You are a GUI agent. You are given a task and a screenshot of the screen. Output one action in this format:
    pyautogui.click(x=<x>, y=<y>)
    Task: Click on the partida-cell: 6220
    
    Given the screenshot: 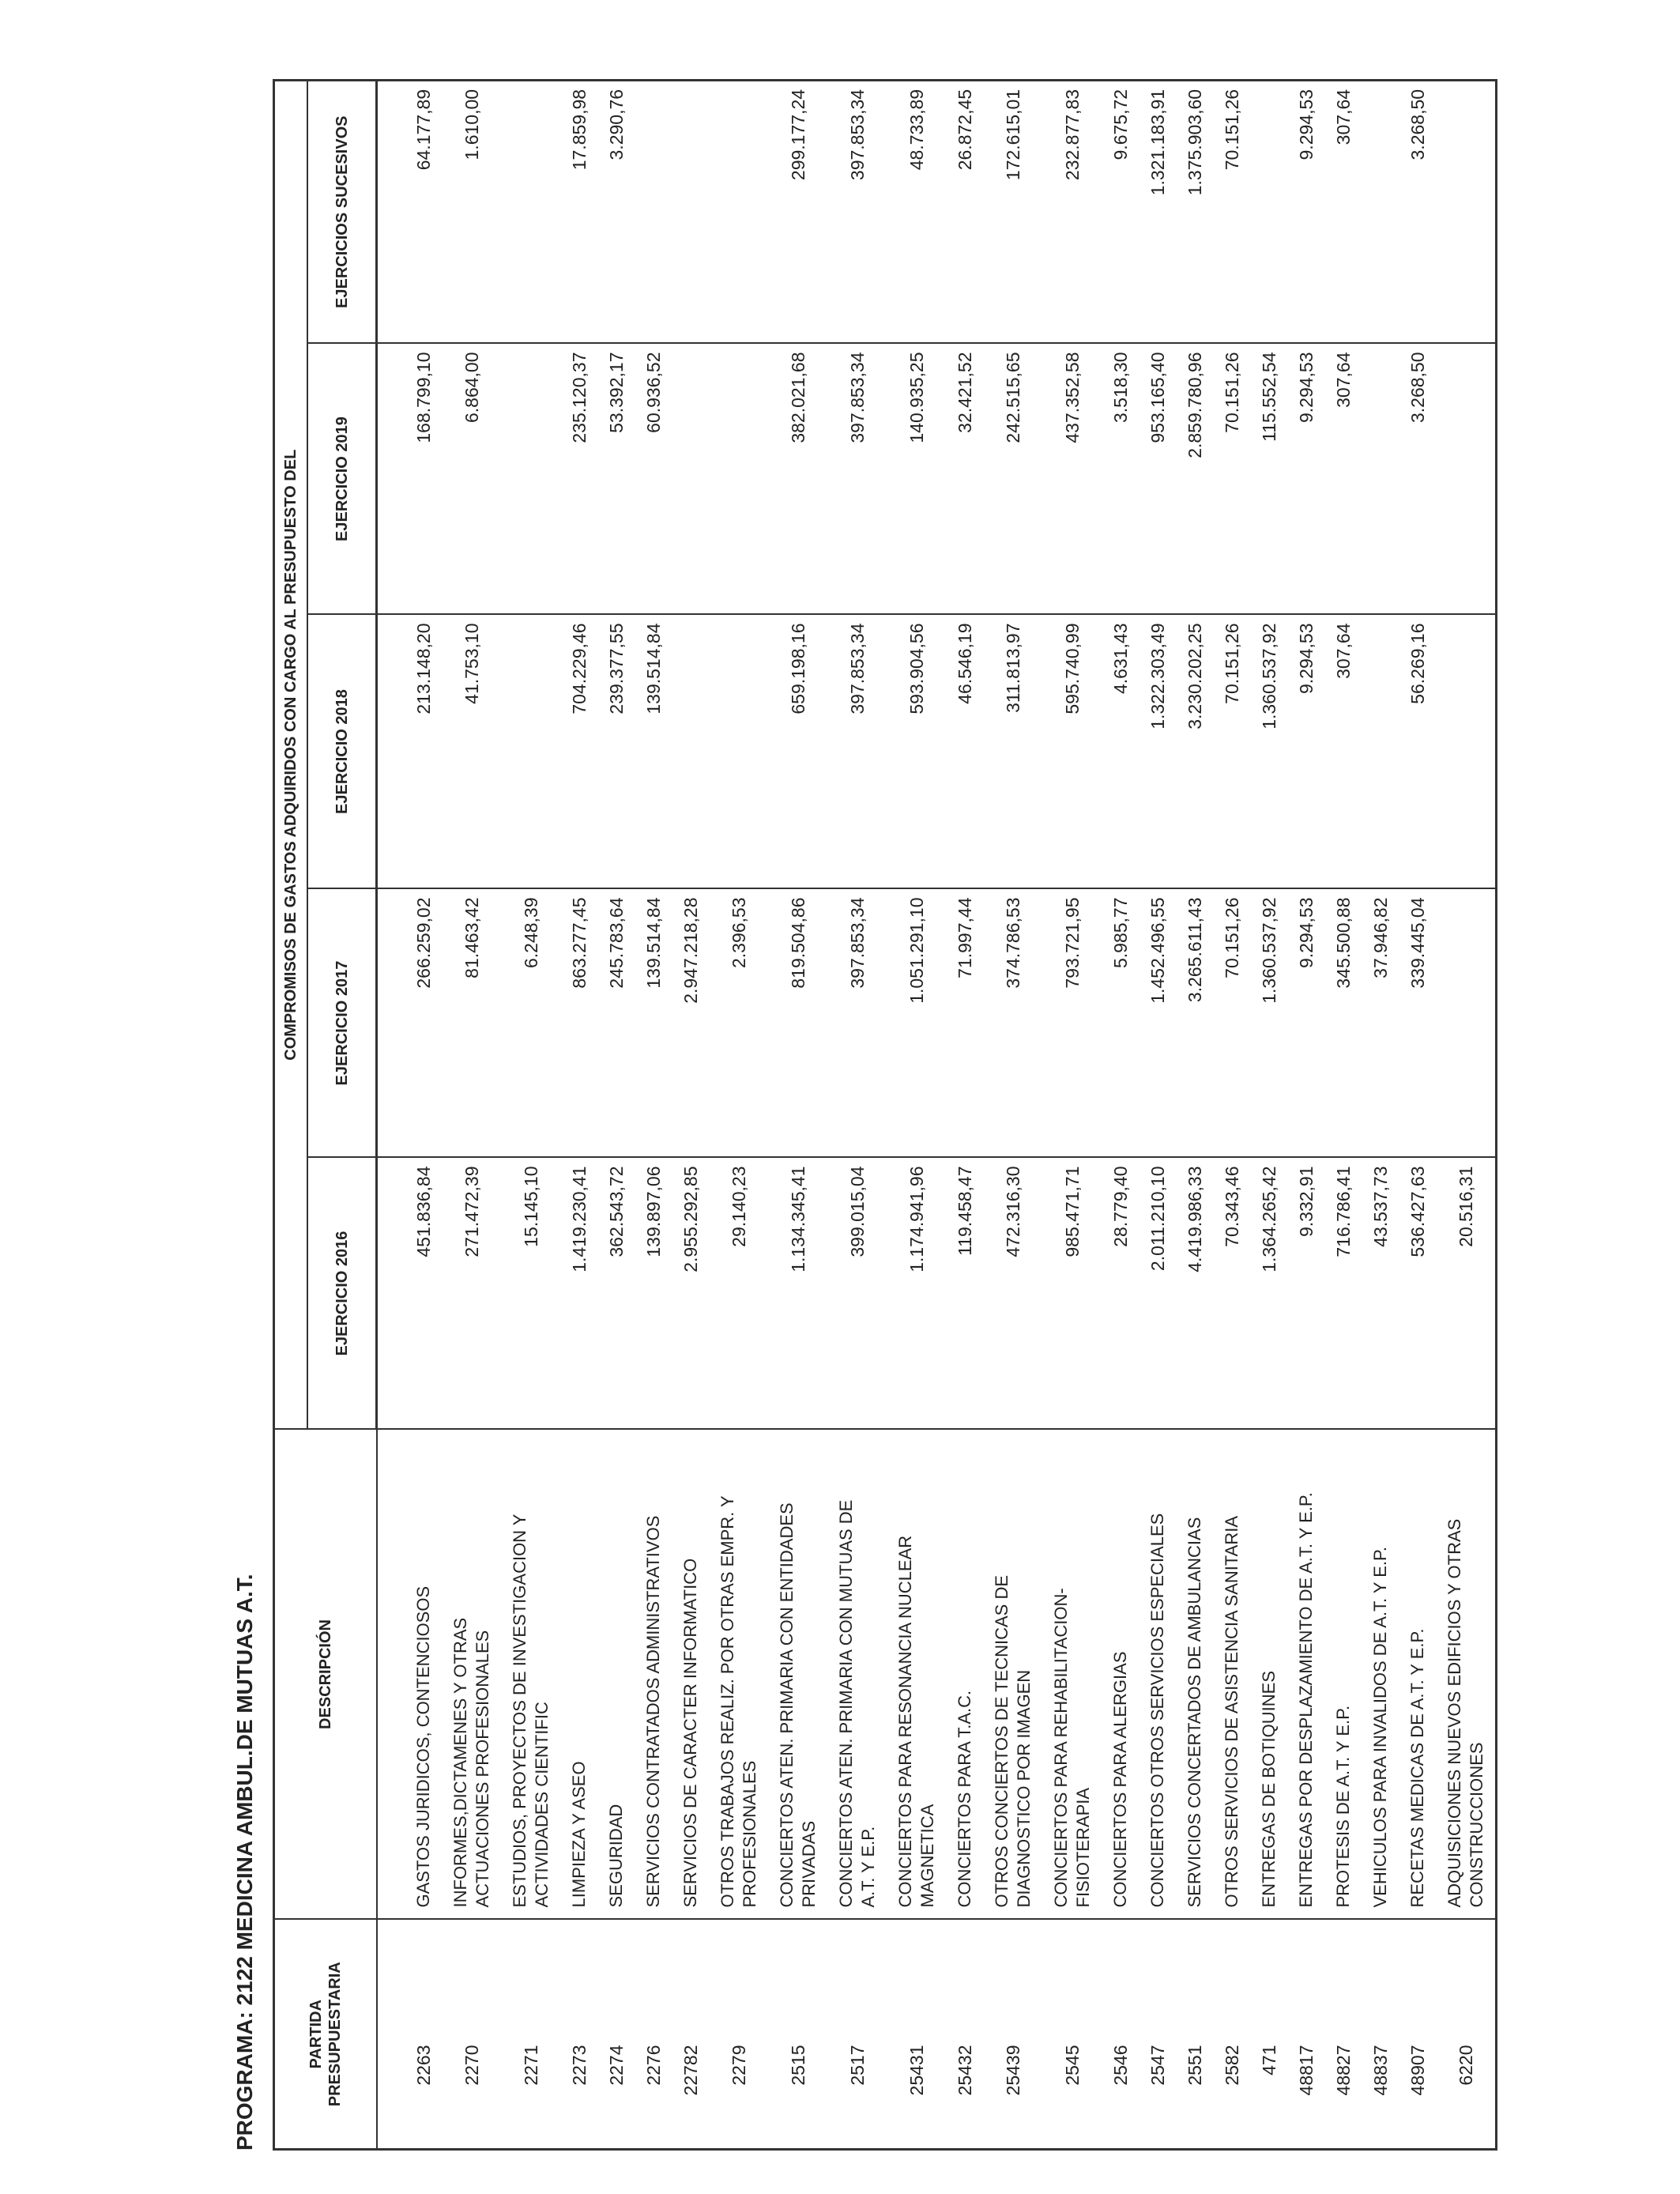 What is the action you would take?
    pyautogui.click(x=1466, y=2034)
    